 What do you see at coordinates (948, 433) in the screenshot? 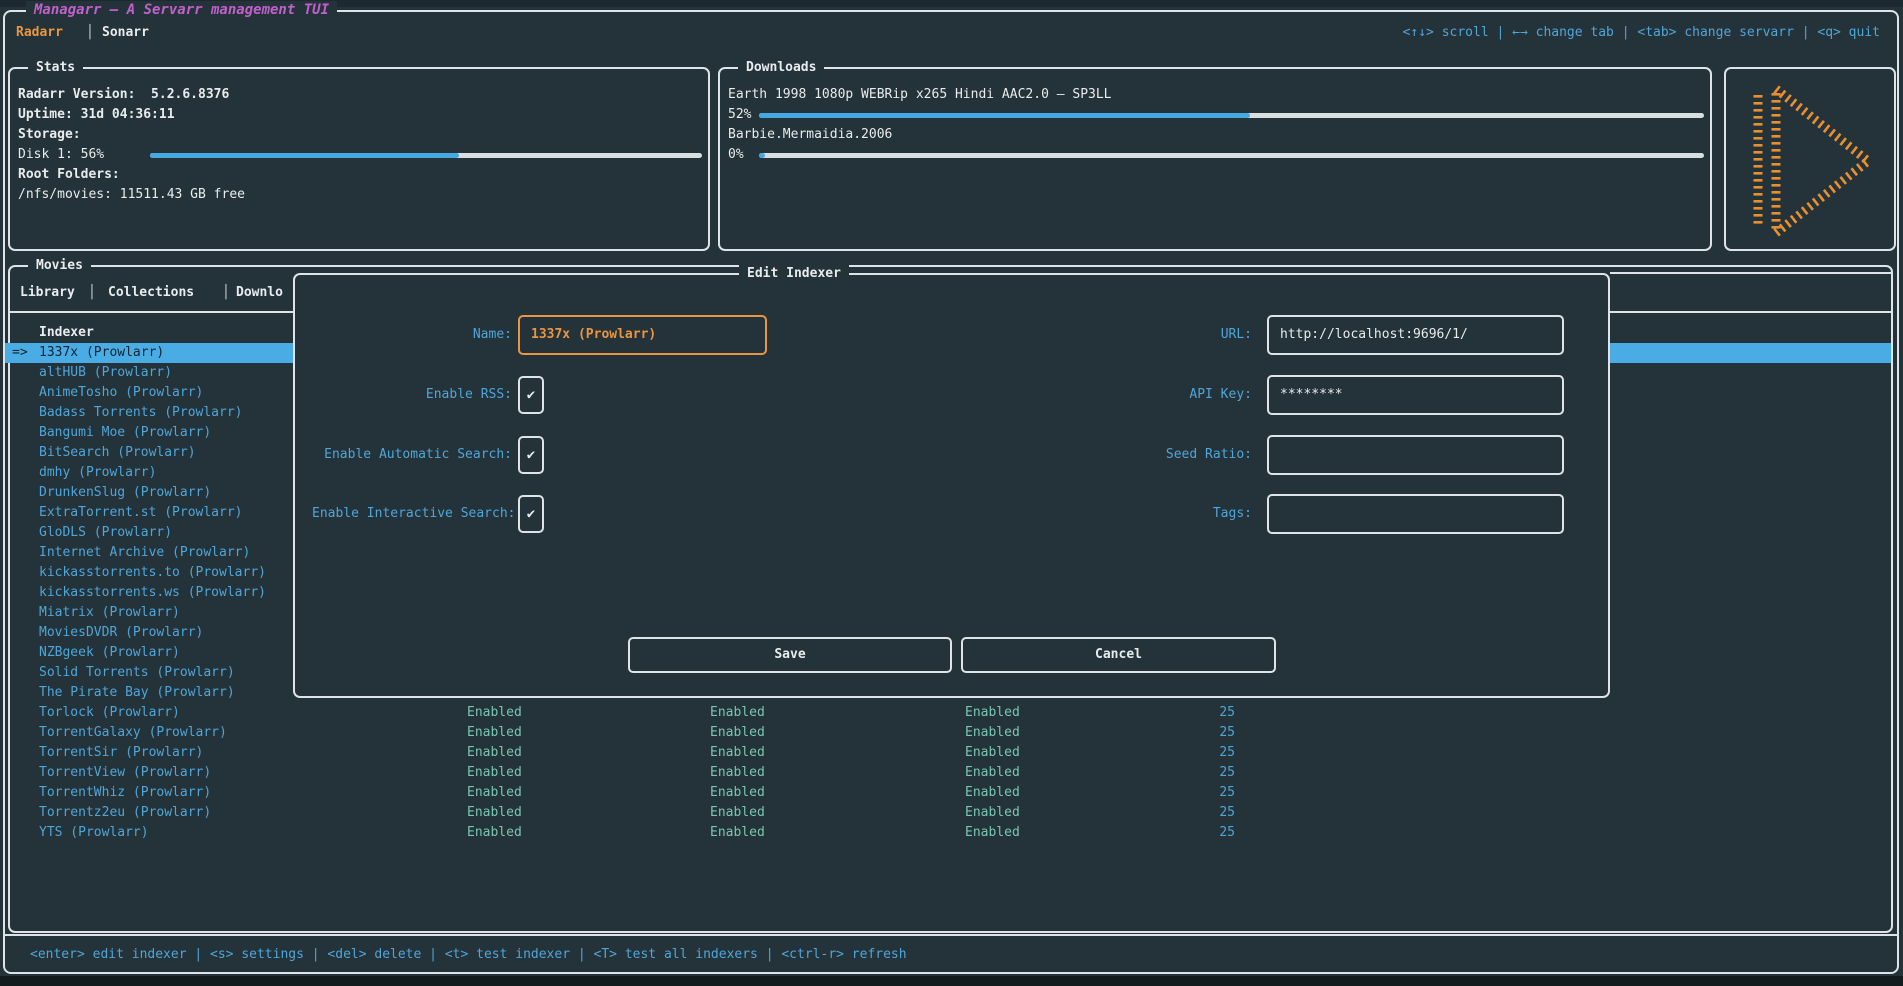
I see `table-row: Bangumi Moe (Prowlarr)` at bounding box center [948, 433].